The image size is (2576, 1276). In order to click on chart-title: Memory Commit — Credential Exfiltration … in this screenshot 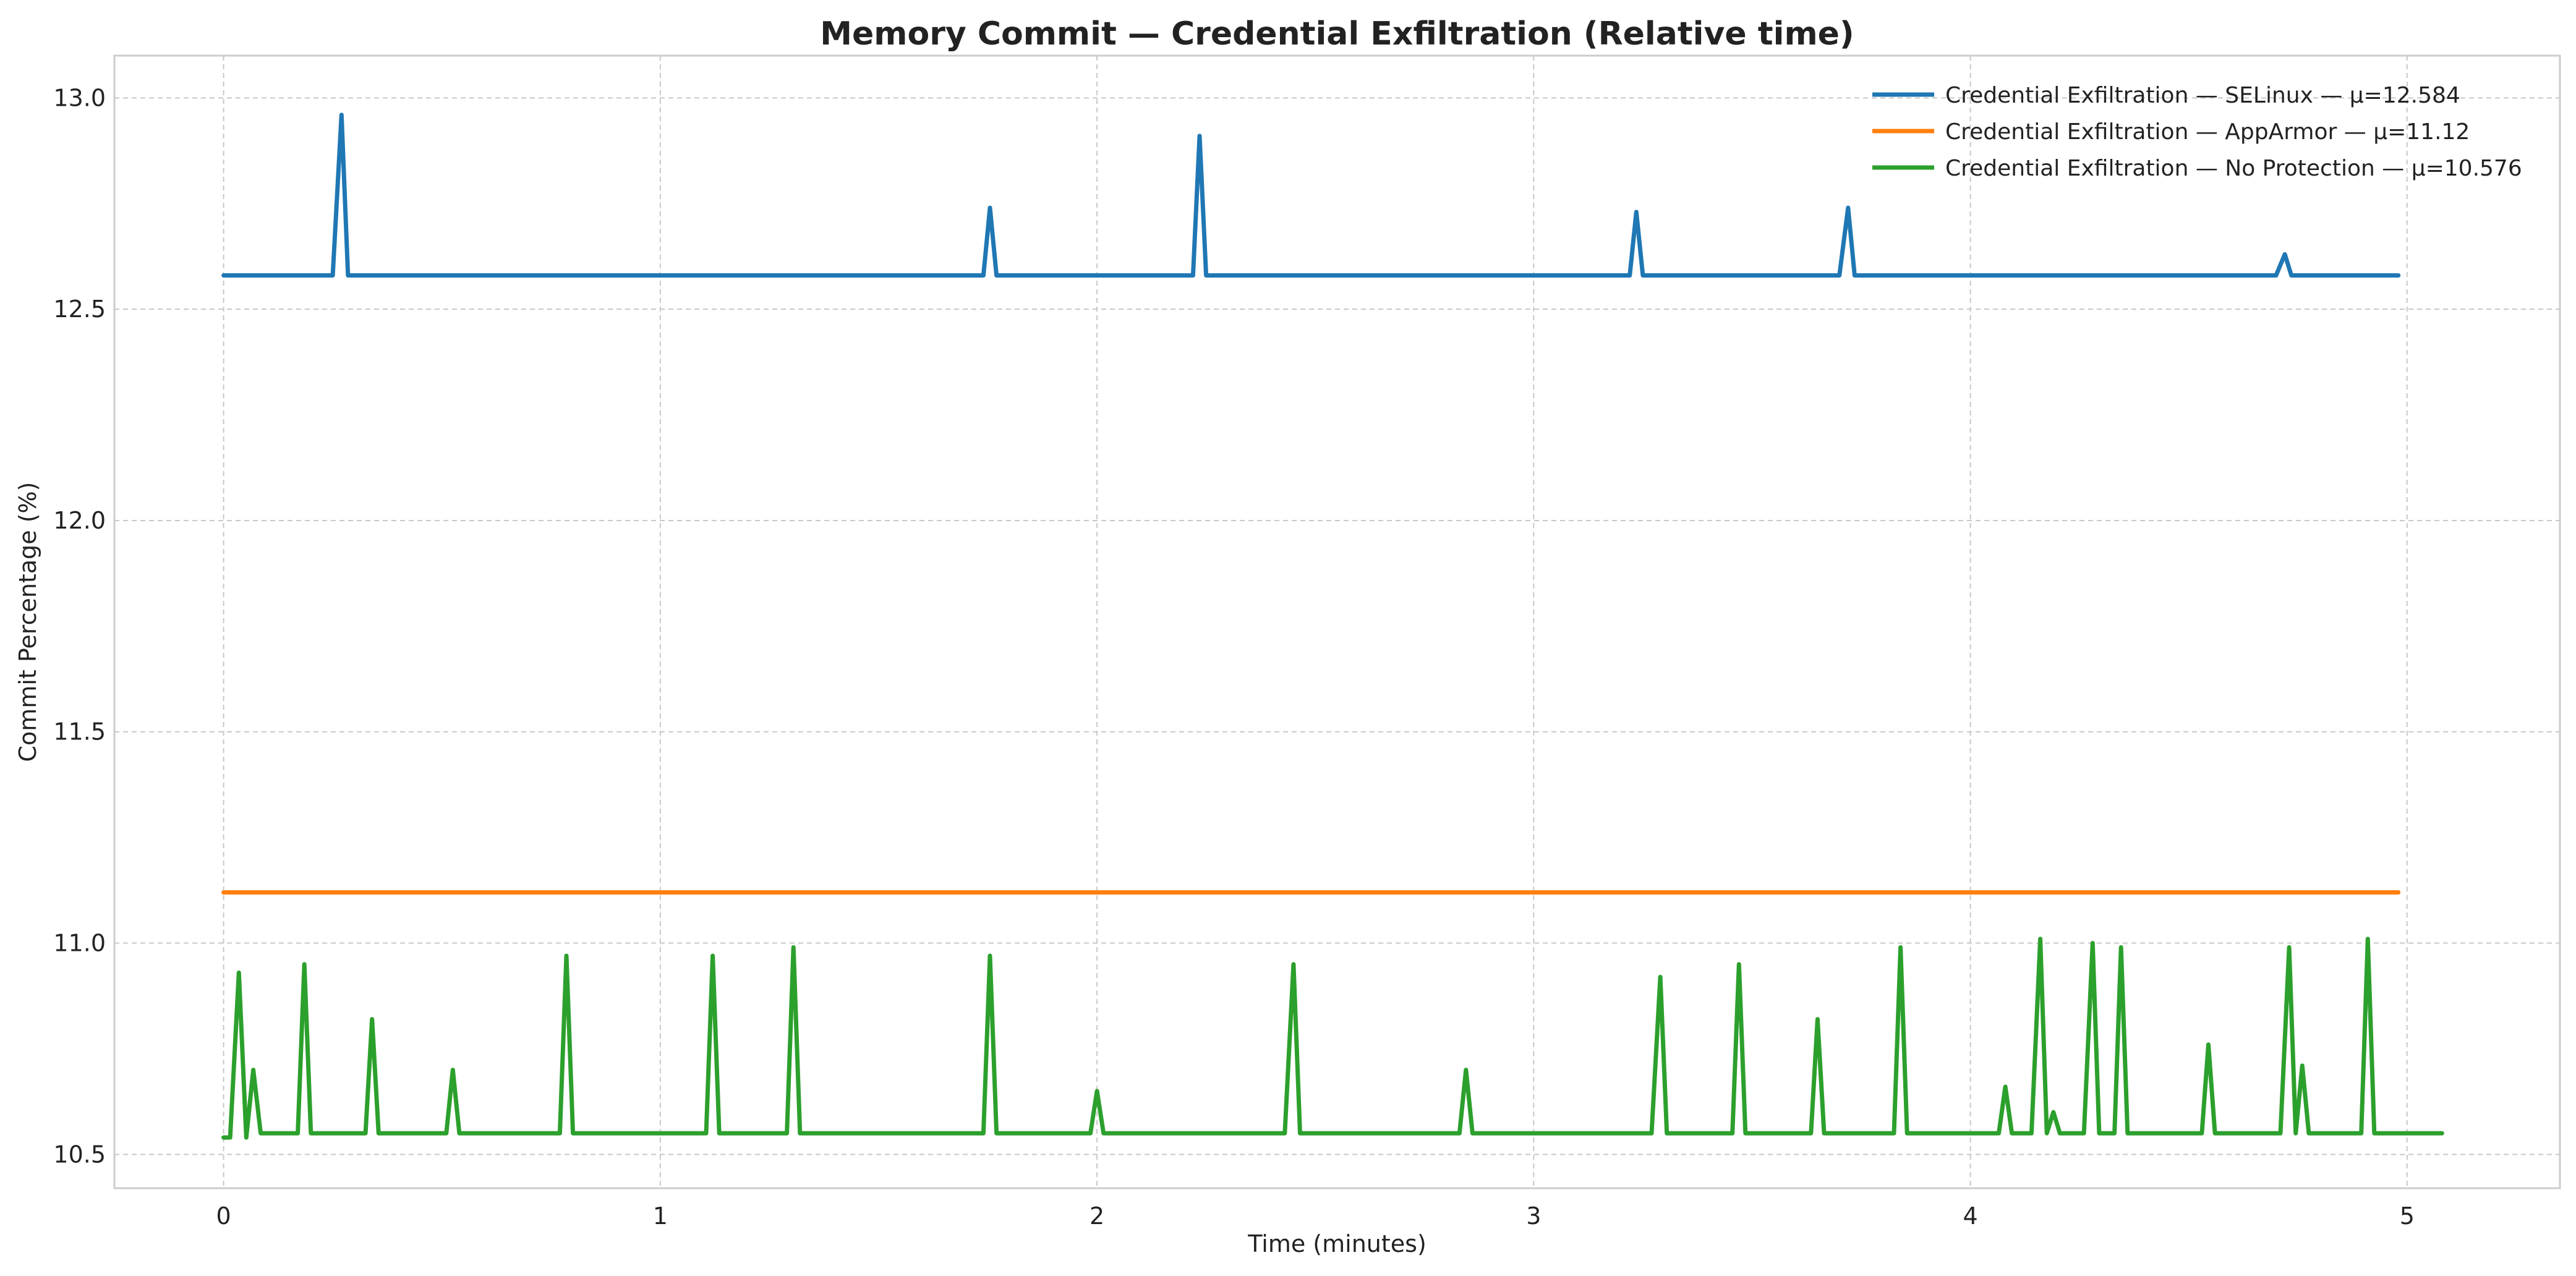, I will do `click(1337, 34)`.